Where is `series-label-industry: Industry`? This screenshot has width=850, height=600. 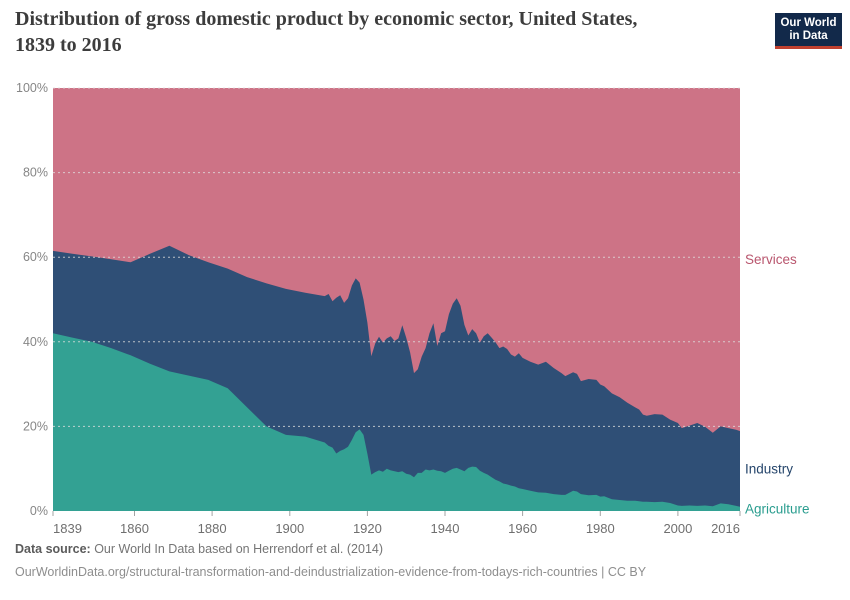
series-label-industry: Industry is located at coordinates (769, 468).